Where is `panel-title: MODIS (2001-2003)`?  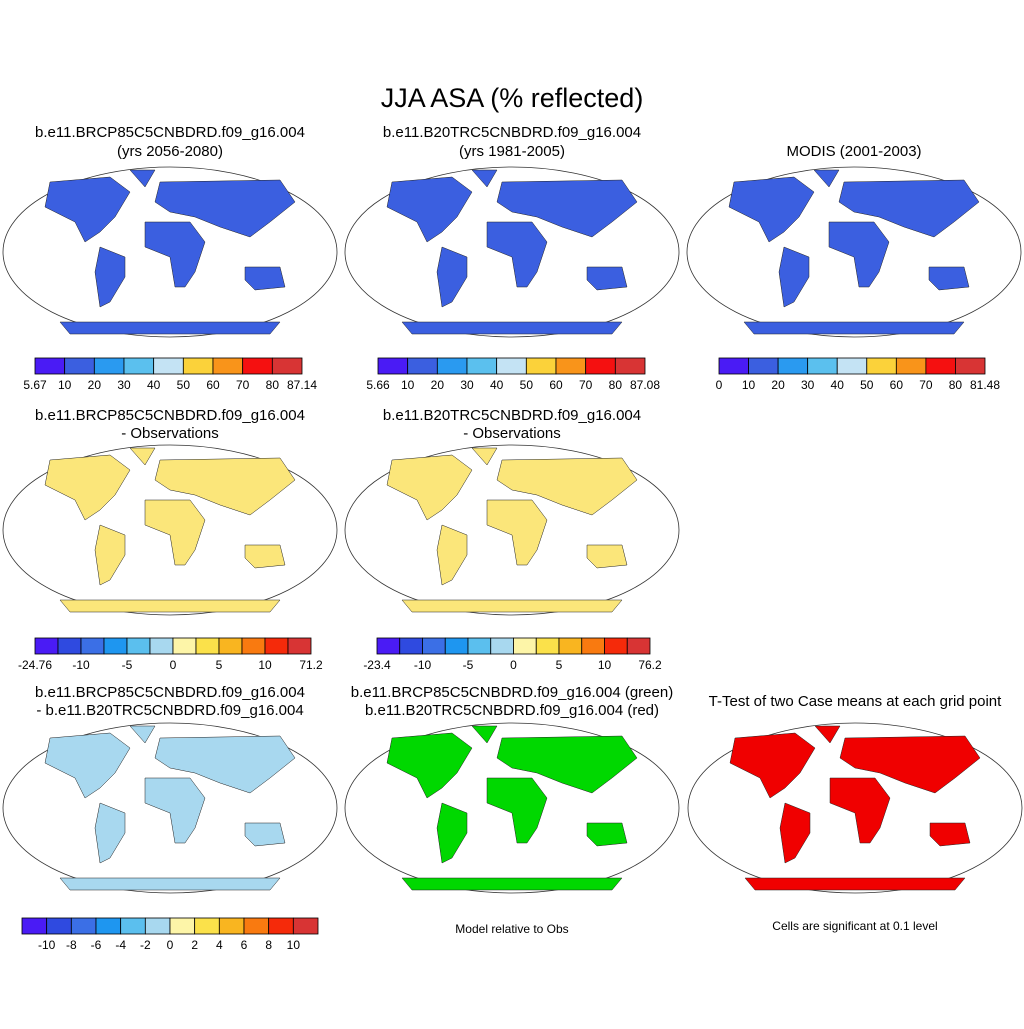
panel-title: MODIS (2001-2003) is located at coordinates (853, 151).